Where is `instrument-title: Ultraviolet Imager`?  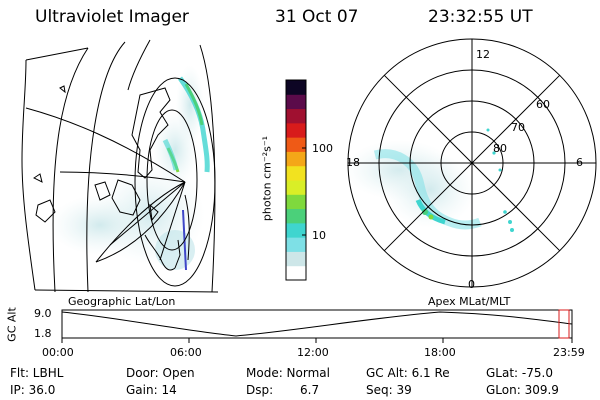 instrument-title: Ultraviolet Imager is located at coordinates (112, 17).